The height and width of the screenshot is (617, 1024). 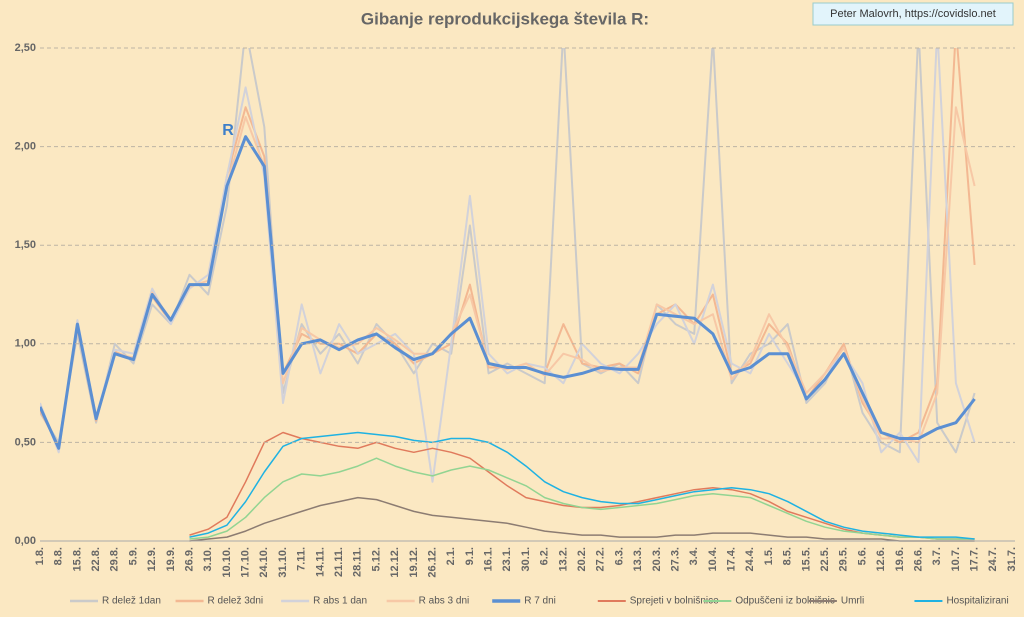 What do you see at coordinates (77, 559) in the screenshot?
I see `x-tick-label: 15.8.` at bounding box center [77, 559].